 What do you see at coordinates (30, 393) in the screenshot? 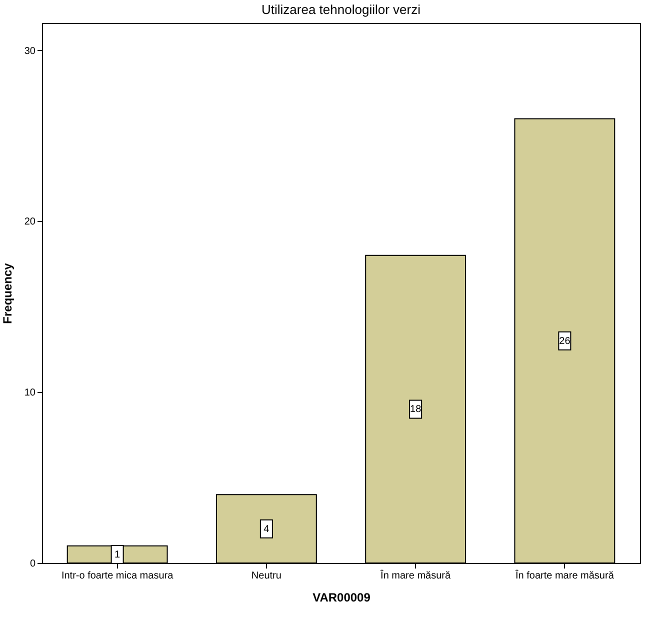
I see `y-tick-label: 10` at bounding box center [30, 393].